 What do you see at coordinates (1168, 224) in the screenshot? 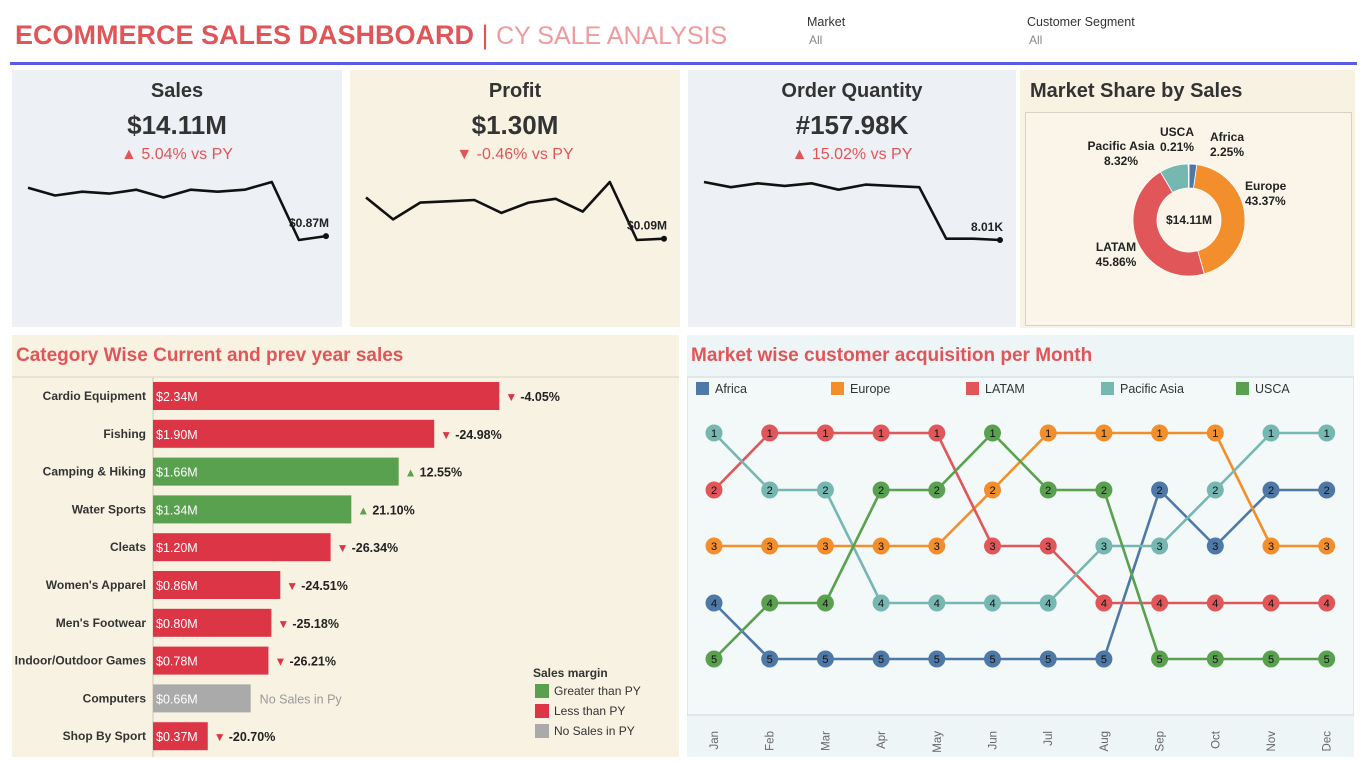
I see `donut-slice-latam` at bounding box center [1168, 224].